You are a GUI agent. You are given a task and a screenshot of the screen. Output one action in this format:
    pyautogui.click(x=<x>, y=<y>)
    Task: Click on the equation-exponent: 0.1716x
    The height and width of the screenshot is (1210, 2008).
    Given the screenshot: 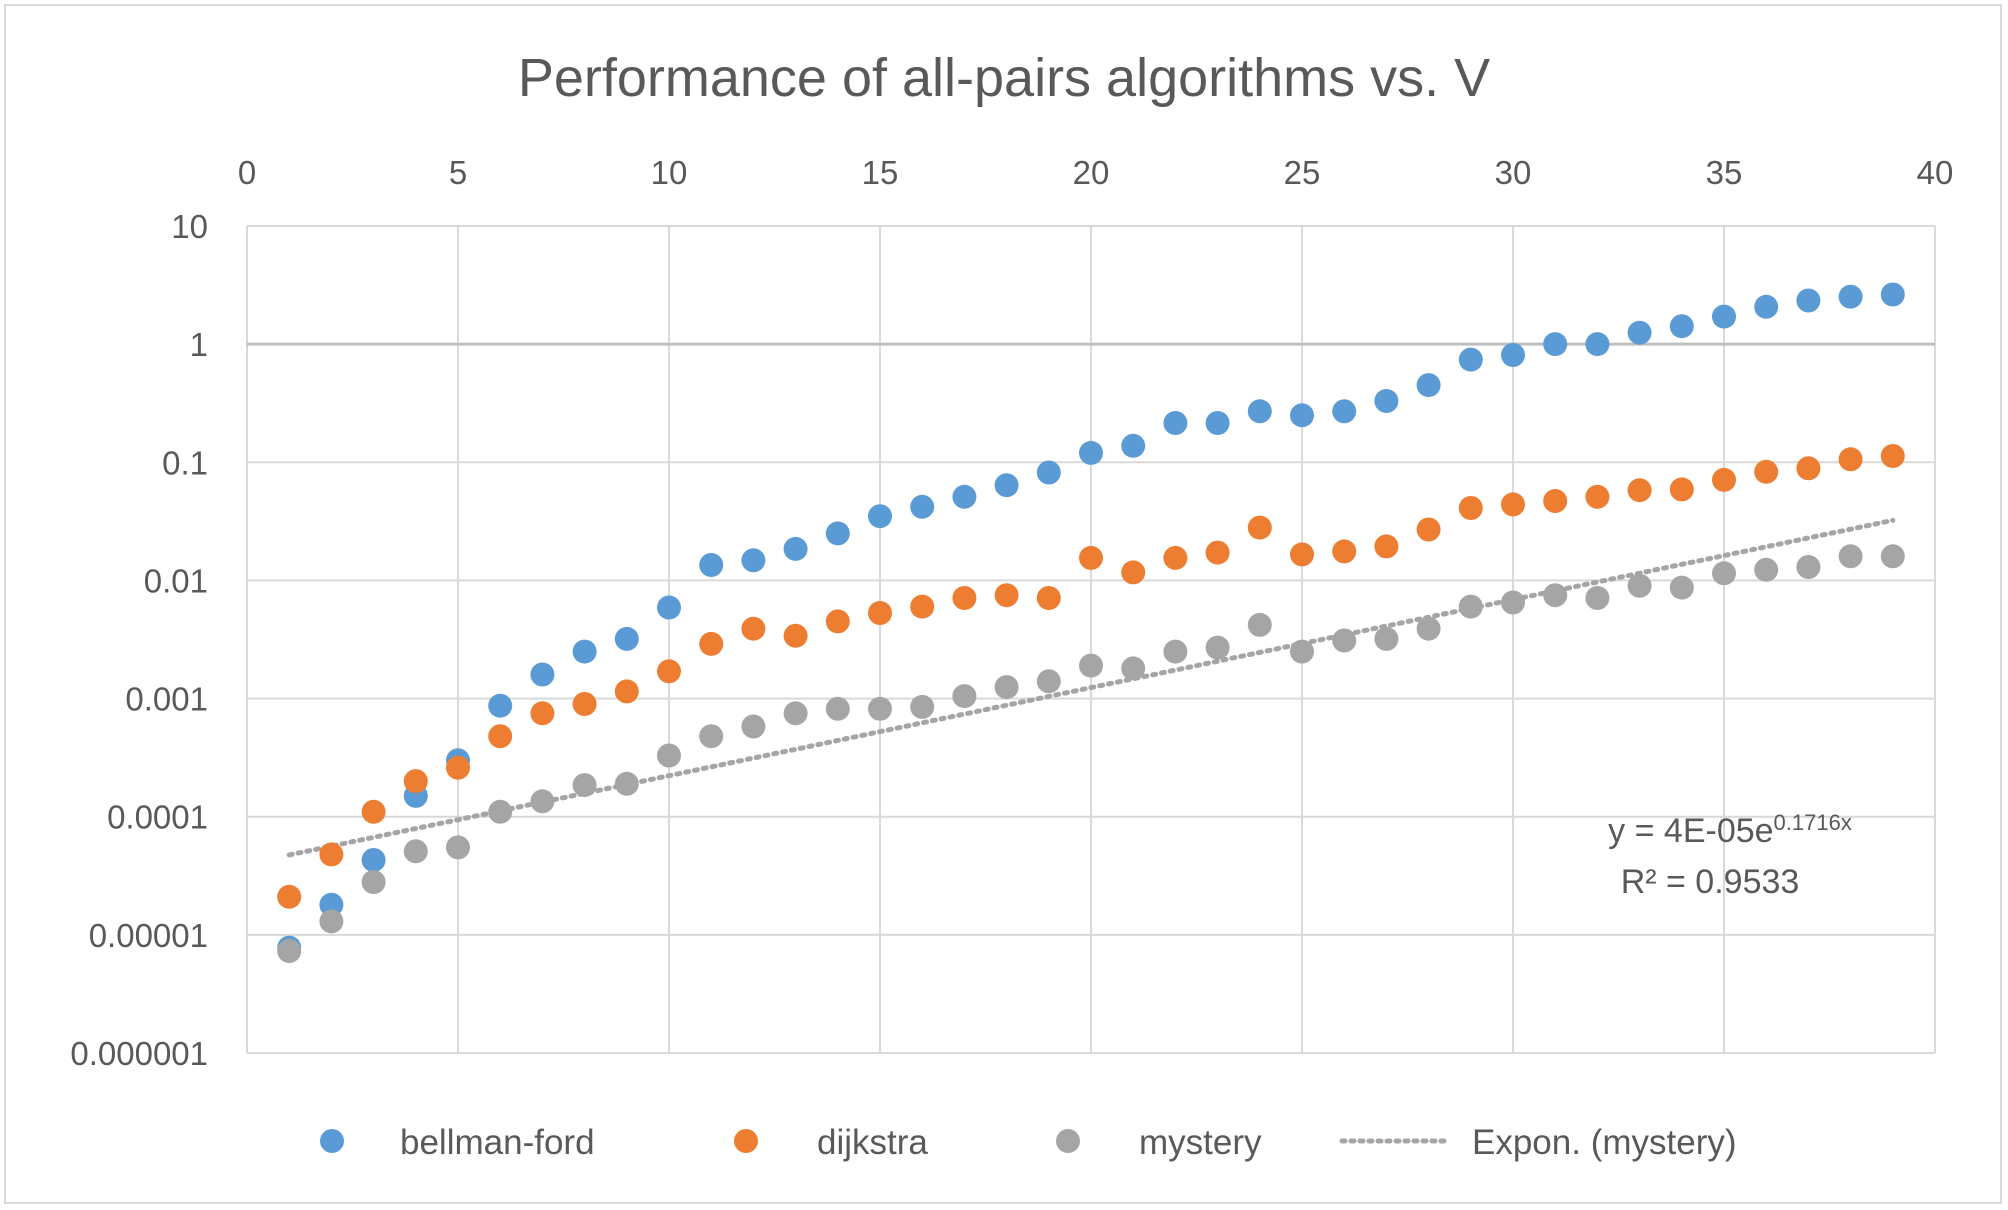 What is the action you would take?
    pyautogui.click(x=1813, y=822)
    